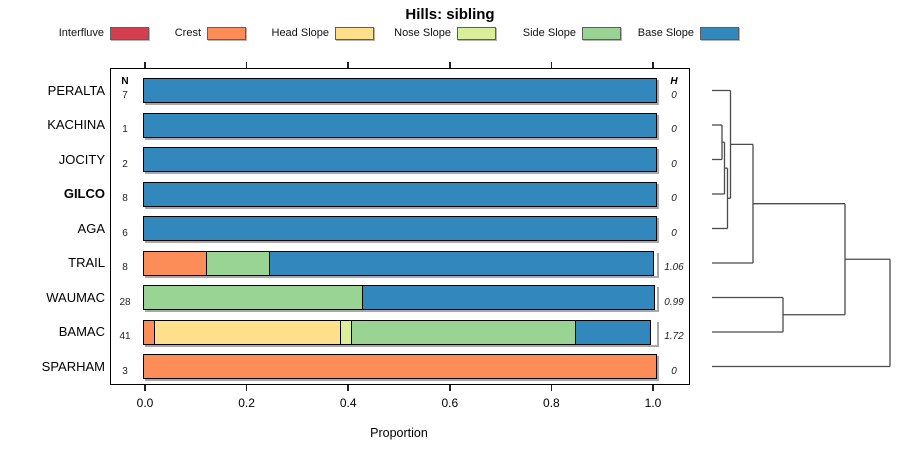  Describe the element at coordinates (187, 33) in the screenshot. I see `legend-label: Crest` at that location.